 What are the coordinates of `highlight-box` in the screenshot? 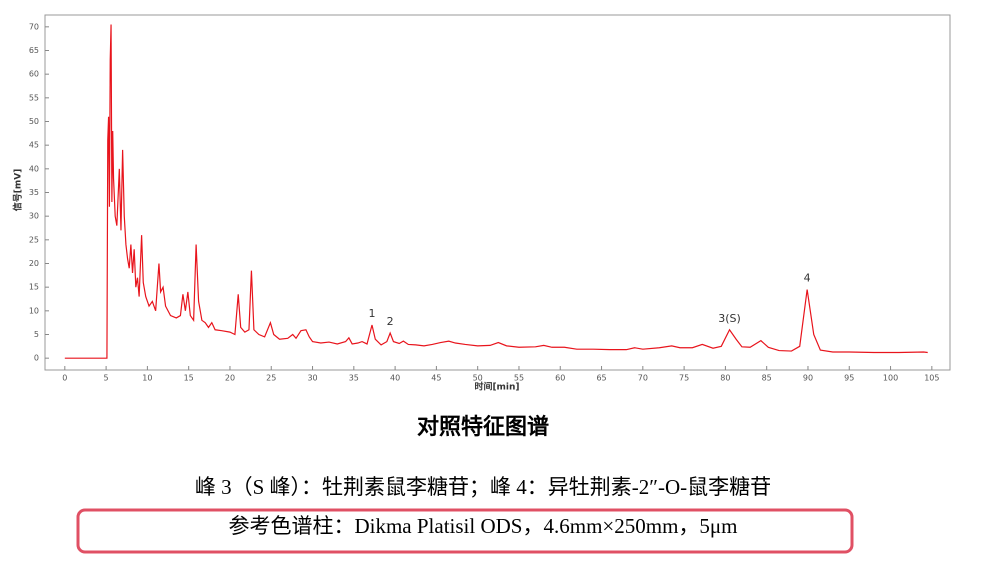 It's located at (465, 531).